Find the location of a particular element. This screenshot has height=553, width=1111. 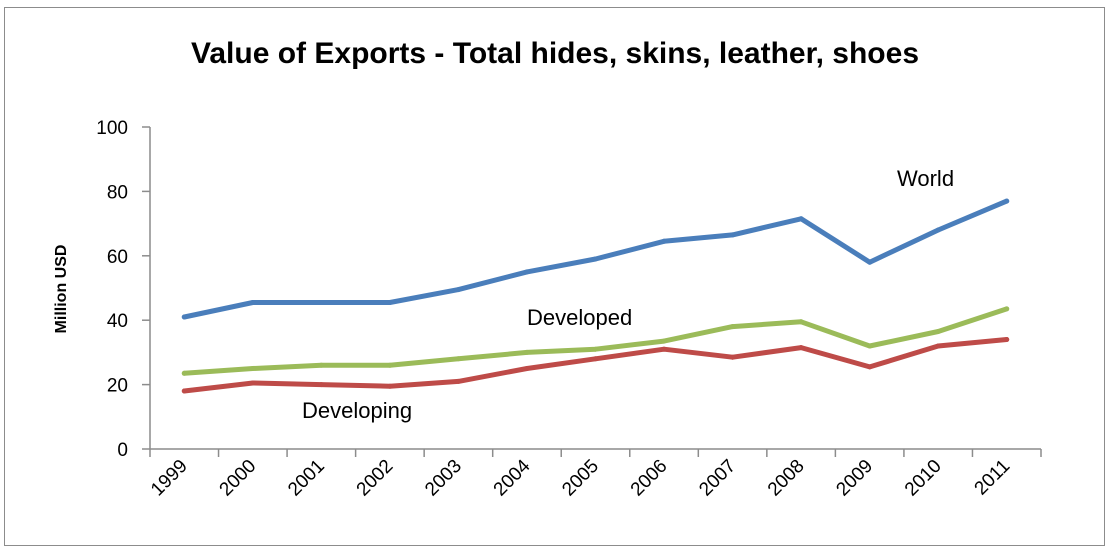

y-axis-label: Million USD is located at coordinates (61, 289).